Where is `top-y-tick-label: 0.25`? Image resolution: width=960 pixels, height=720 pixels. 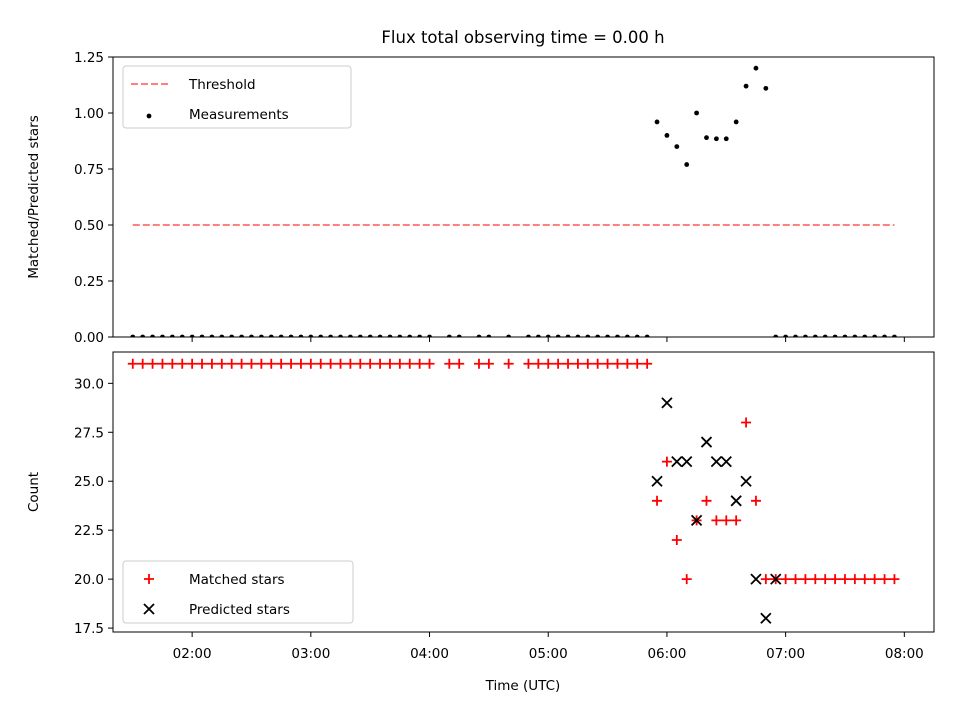 top-y-tick-label: 0.25 is located at coordinates (89, 282).